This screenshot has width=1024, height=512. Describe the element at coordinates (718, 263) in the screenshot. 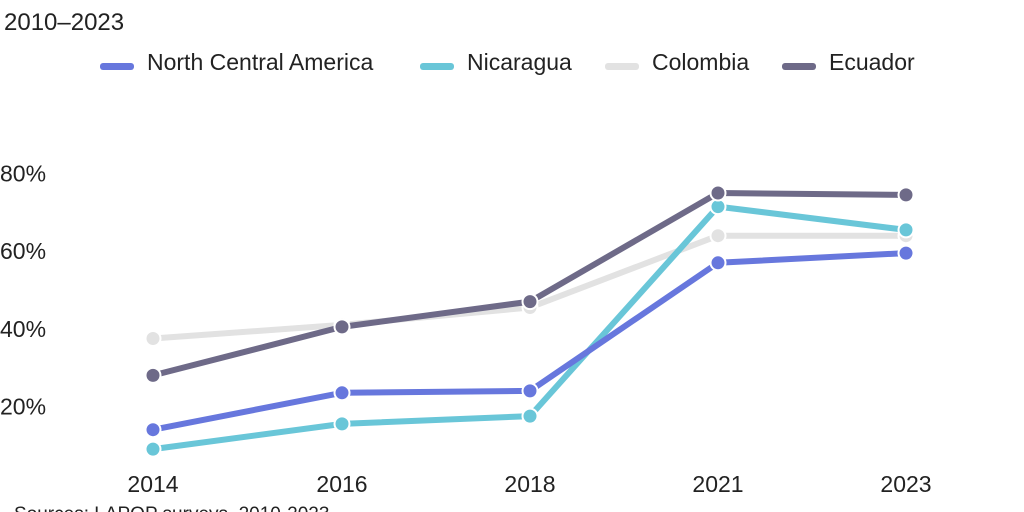

I see `data-point-north-central-america-2021` at that location.